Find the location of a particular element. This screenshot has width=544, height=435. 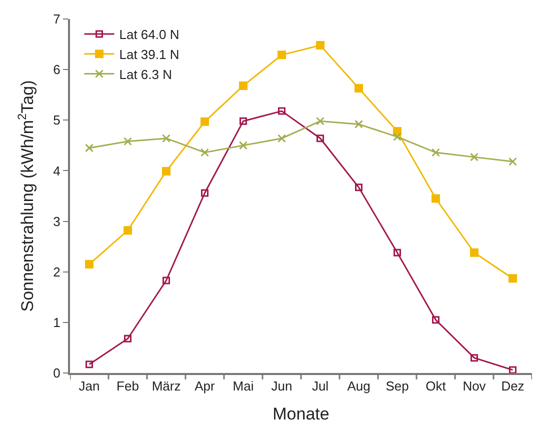

x-tick-label: Jul is located at coordinates (320, 386).